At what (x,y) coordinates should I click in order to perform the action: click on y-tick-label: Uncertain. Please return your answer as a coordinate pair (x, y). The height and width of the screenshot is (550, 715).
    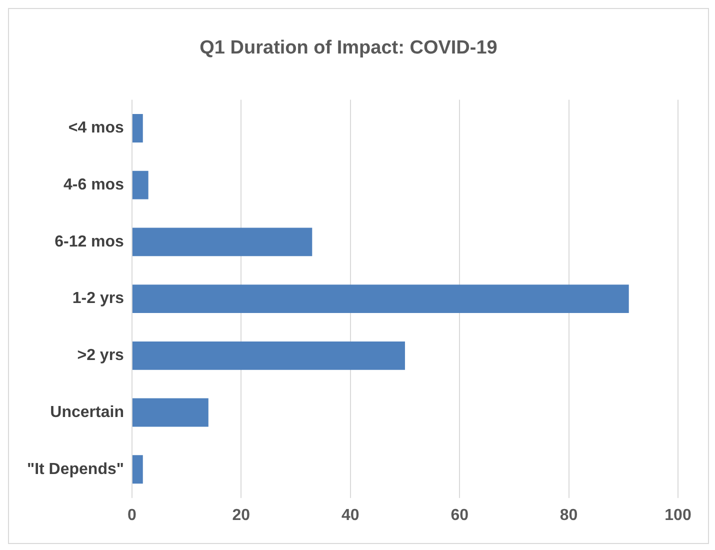
    Looking at the image, I should click on (87, 412).